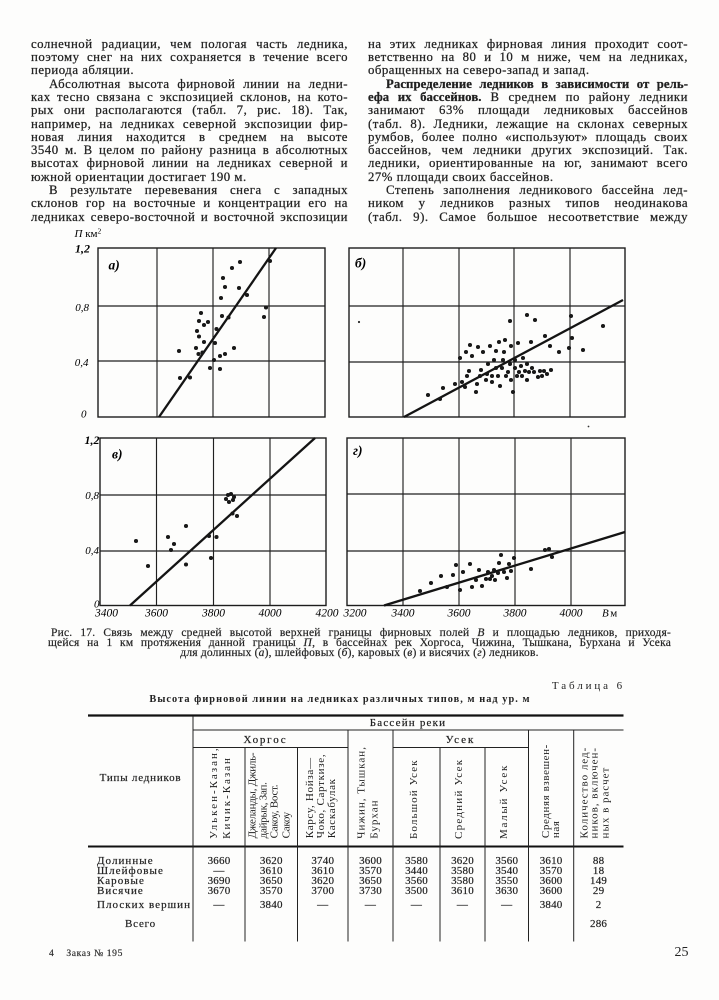  What do you see at coordinates (355, 614) in the screenshot?
I see `svg-text: 3200` at bounding box center [355, 614].